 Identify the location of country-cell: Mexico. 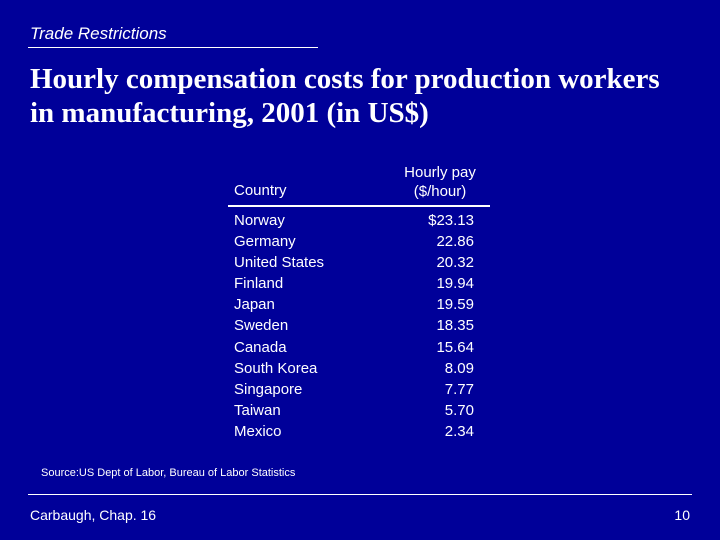
(258, 431).